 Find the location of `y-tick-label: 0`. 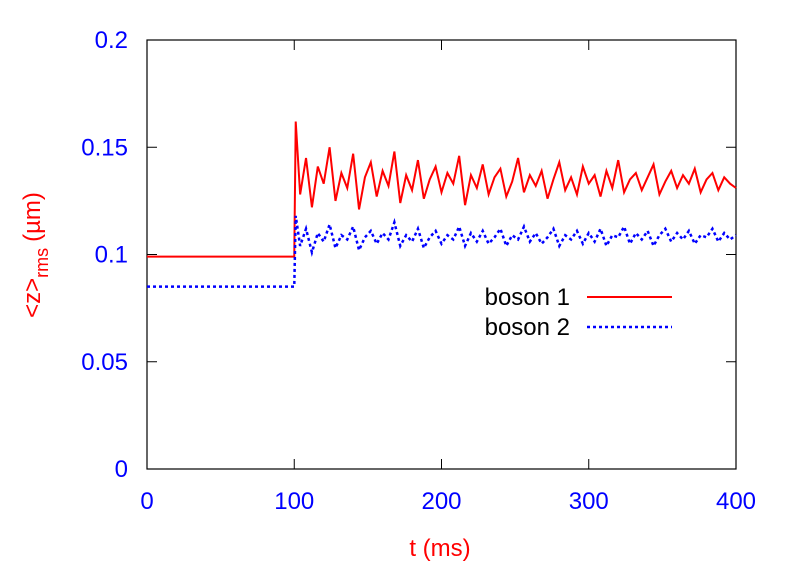

y-tick-label: 0 is located at coordinates (121, 469).